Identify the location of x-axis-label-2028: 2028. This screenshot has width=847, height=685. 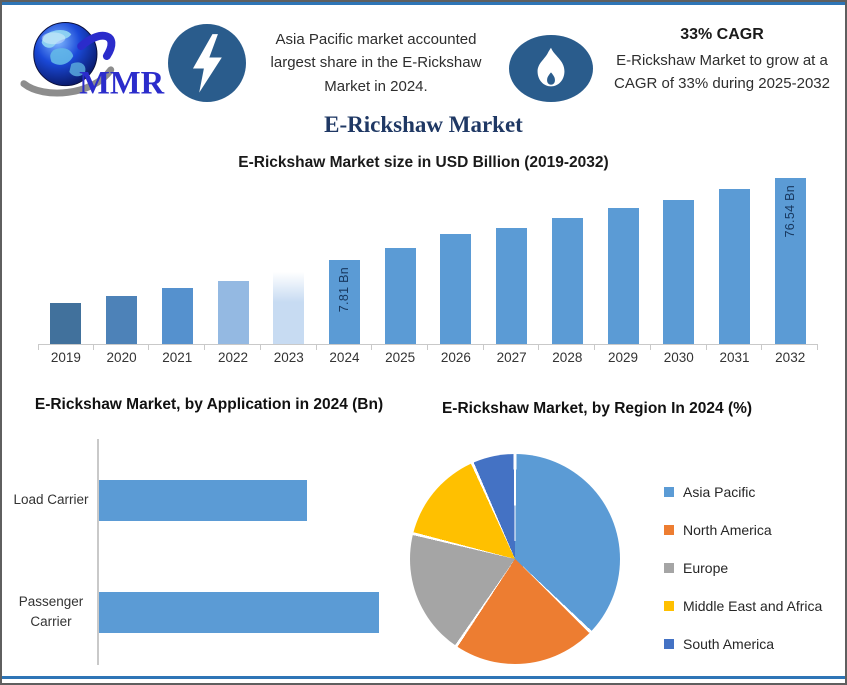
(567, 357).